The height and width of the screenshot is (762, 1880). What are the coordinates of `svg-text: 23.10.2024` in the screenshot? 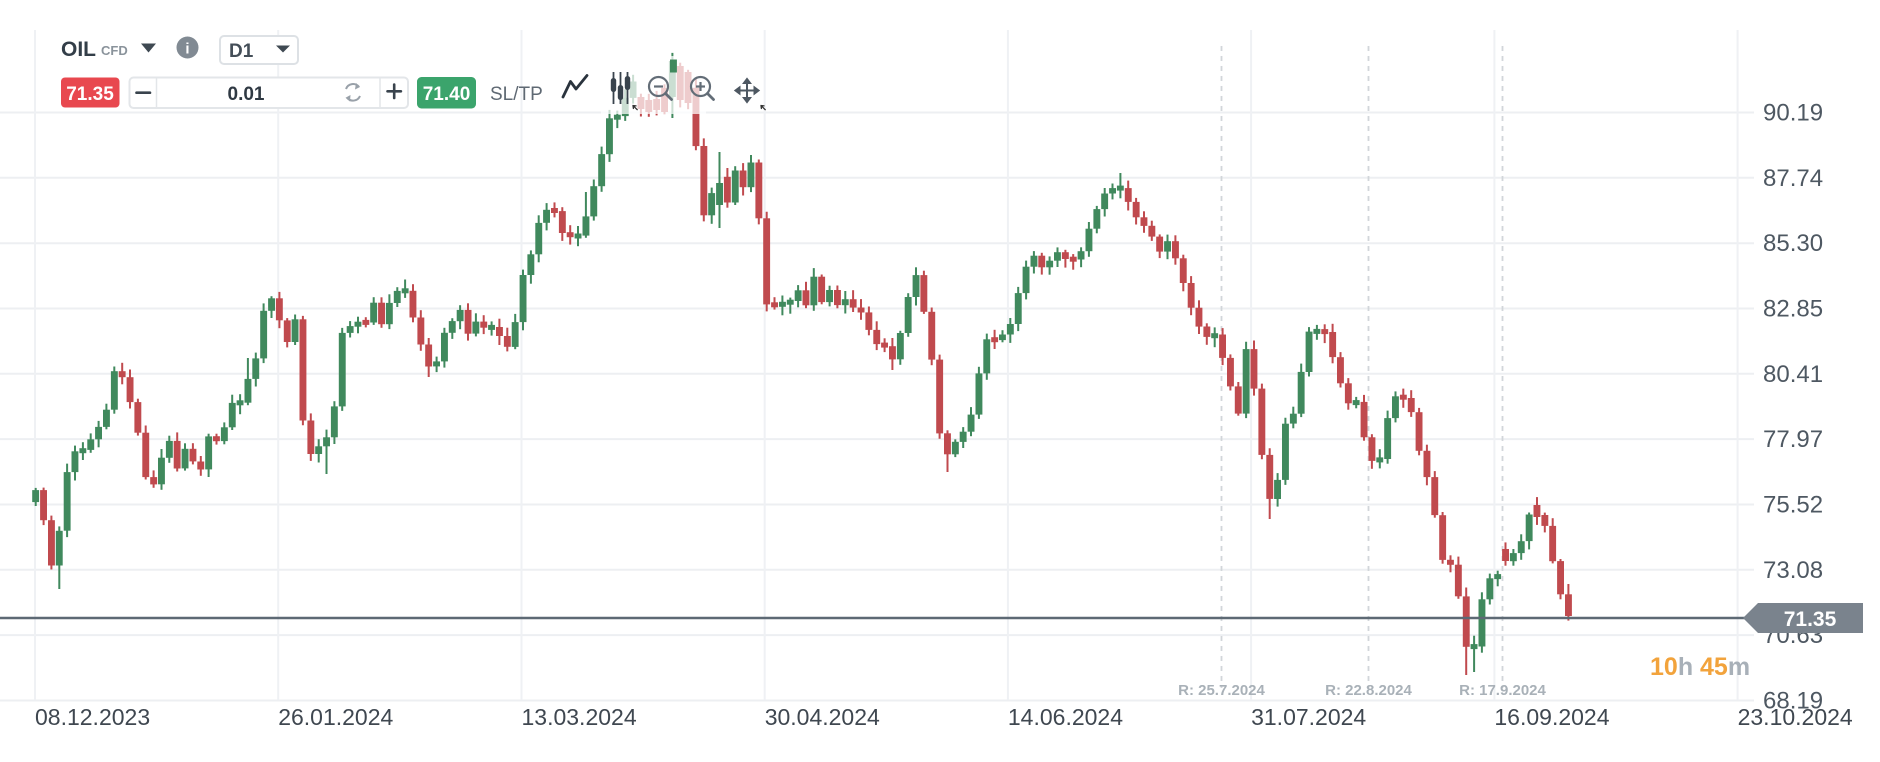 It's located at (1795, 717).